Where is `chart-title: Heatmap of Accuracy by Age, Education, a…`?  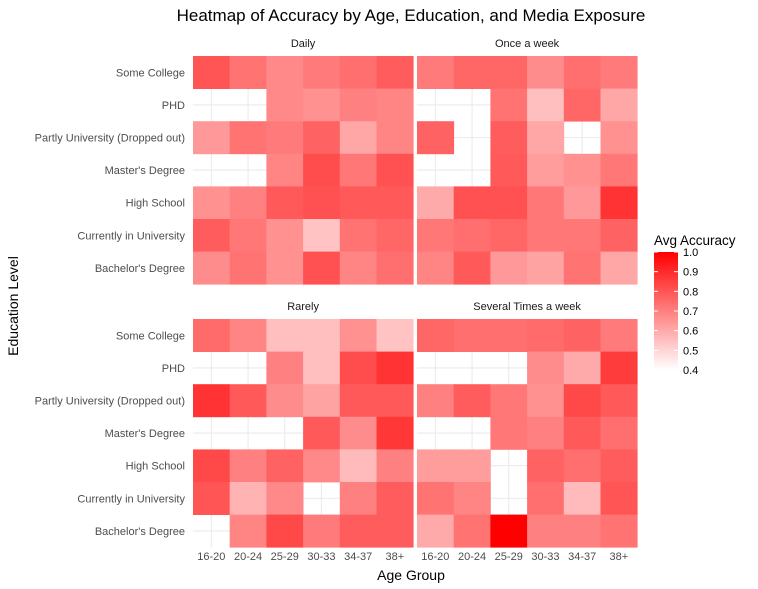
chart-title: Heatmap of Accuracy by Age, Education, a… is located at coordinates (411, 15).